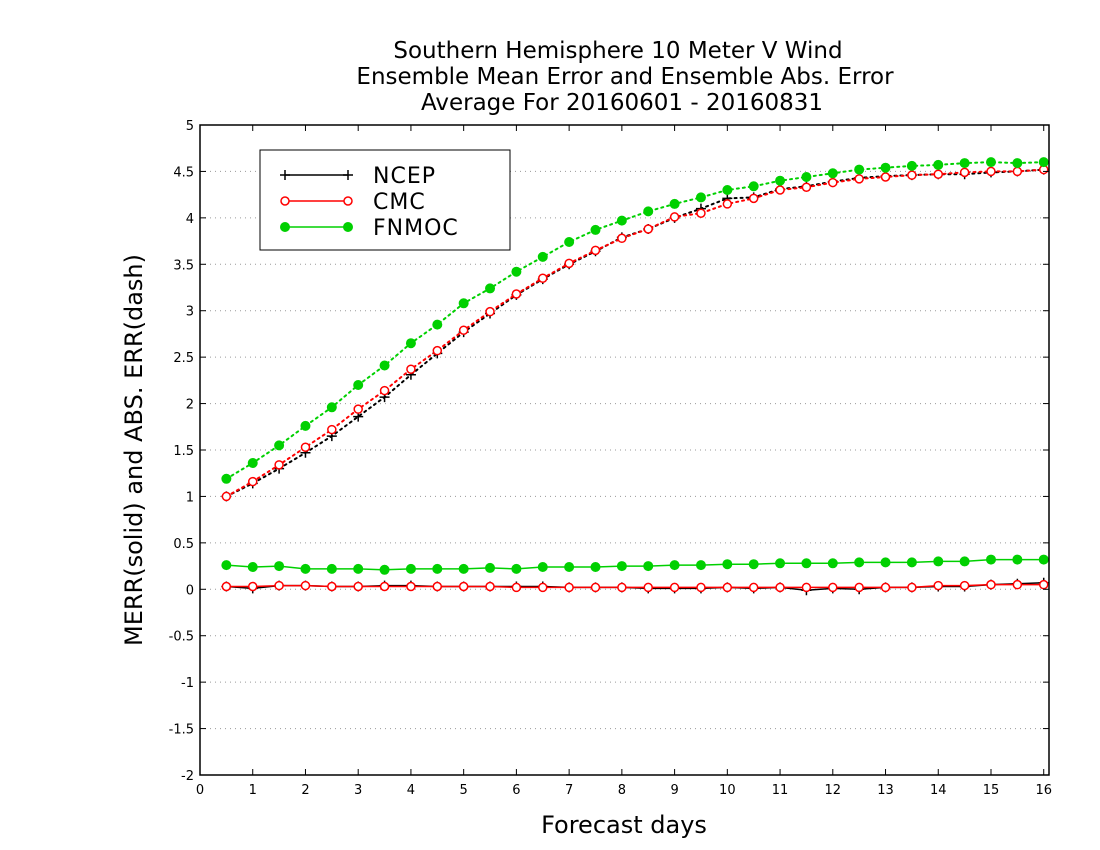  What do you see at coordinates (938, 790) in the screenshot?
I see `x-tick-label: 14` at bounding box center [938, 790].